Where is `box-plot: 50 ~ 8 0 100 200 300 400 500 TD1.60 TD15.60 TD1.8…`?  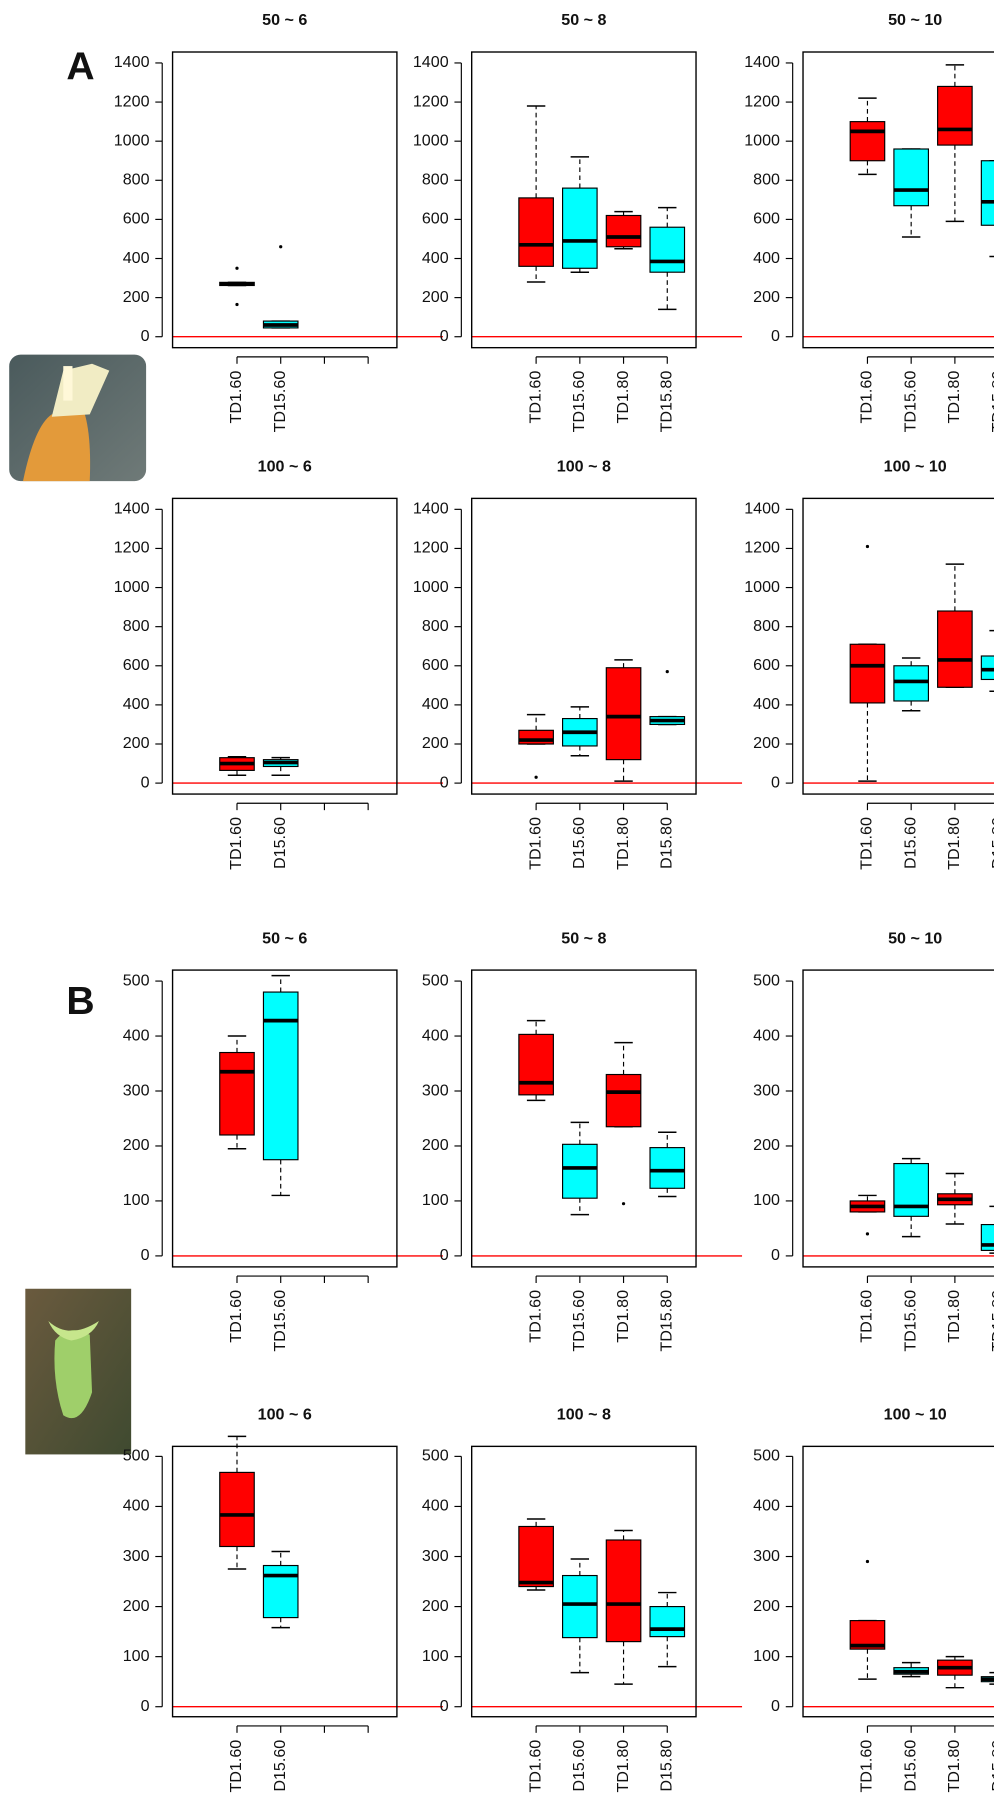 box-plot: 50 ~ 8 0 100 200 300 400 500 TD1.60 TD15.60 TD1.8… is located at coordinates (582, 1140).